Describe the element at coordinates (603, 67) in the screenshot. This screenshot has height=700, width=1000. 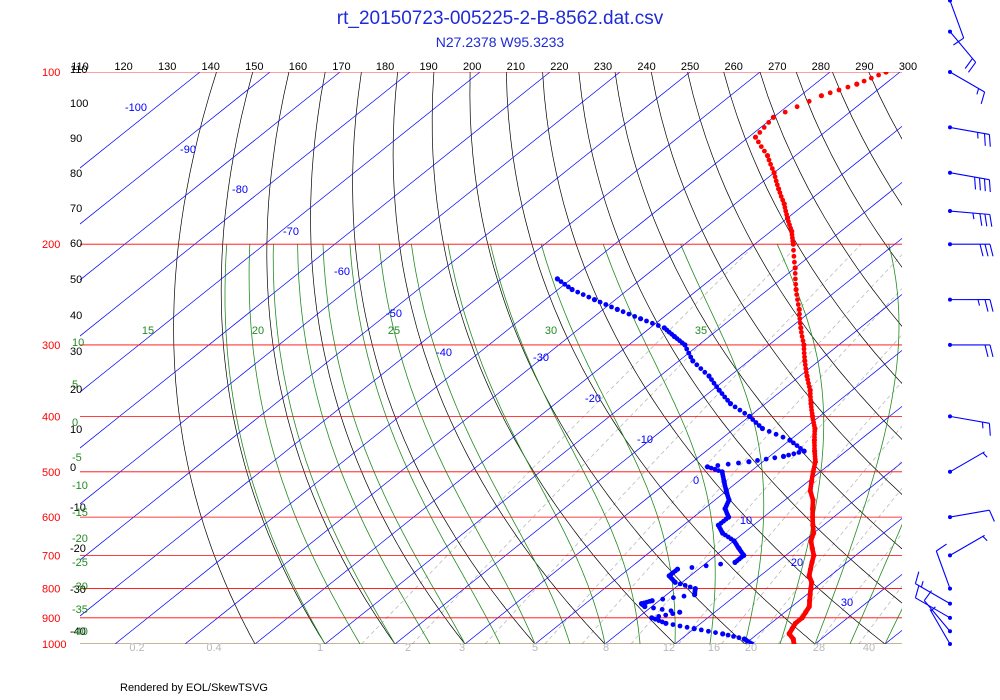
I see `top-axis-tick-label: 230` at that location.